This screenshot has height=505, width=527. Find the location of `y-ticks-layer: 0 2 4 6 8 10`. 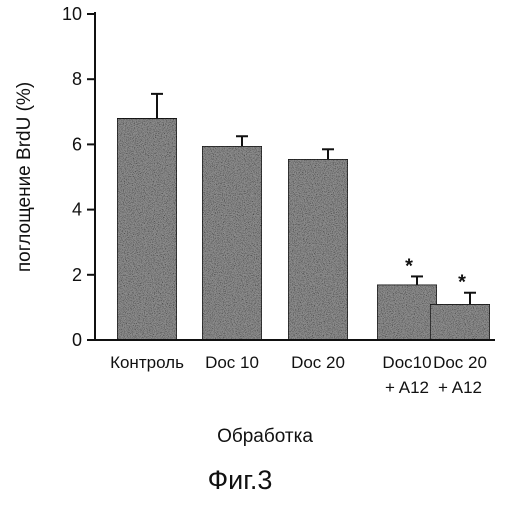

y-ticks-layer: 0 2 4 6 8 10 is located at coordinates (78, 177).